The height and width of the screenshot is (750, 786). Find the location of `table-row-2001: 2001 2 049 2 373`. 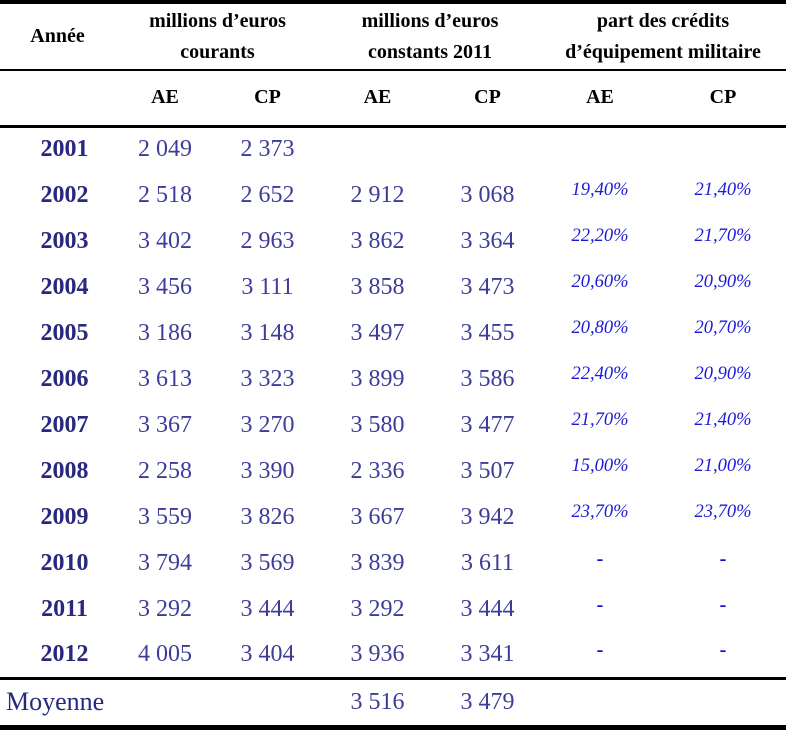

table-row-2001: 2001 2 049 2 373 is located at coordinates (393, 149).